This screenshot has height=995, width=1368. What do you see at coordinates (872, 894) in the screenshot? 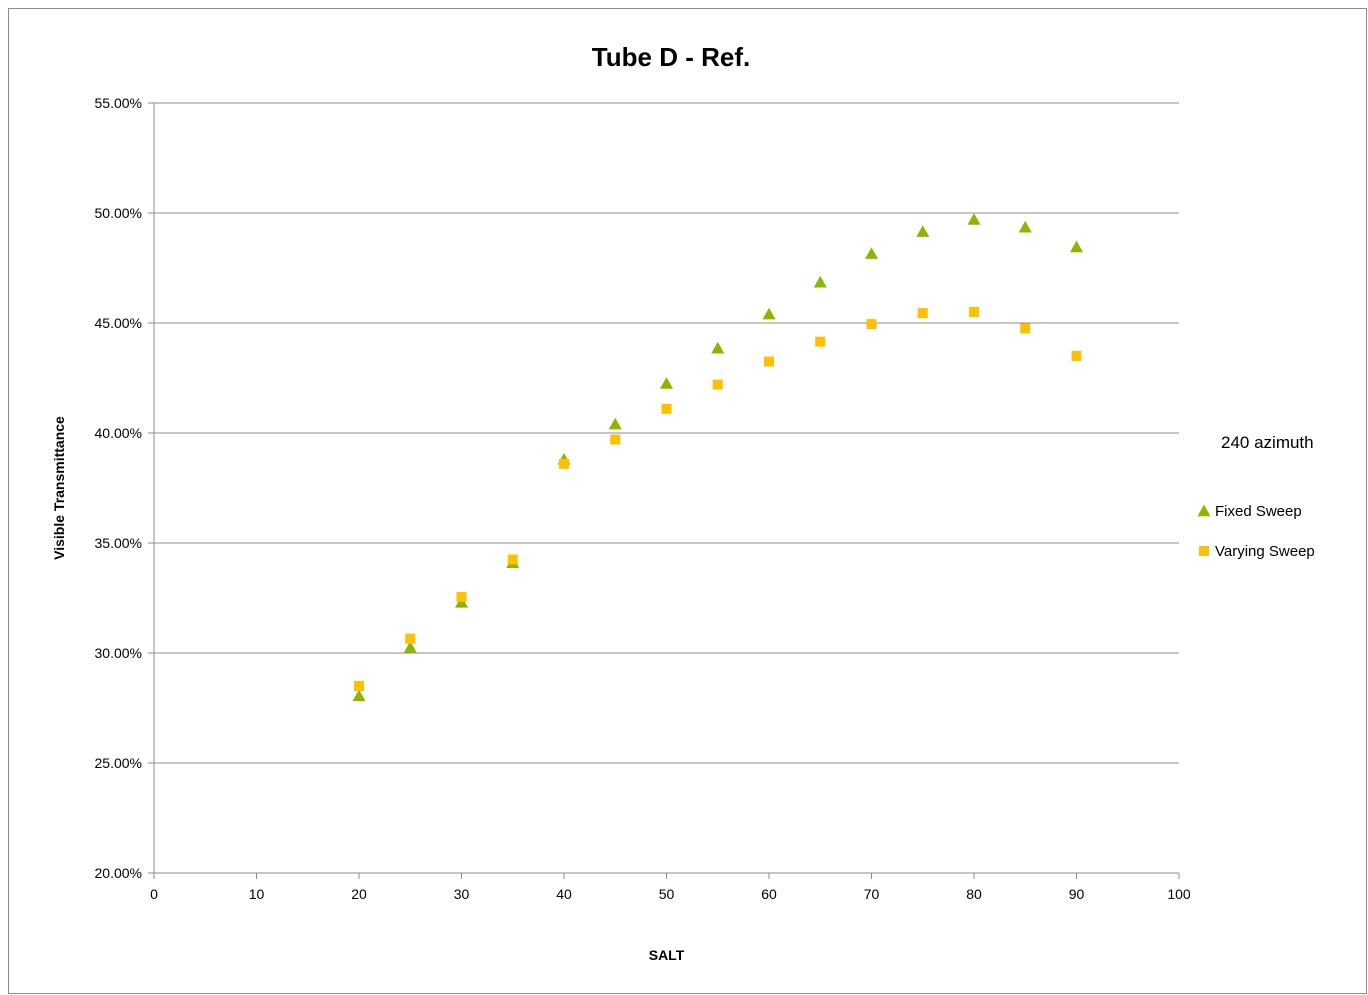
I see `x-tick-label: 70` at bounding box center [872, 894].